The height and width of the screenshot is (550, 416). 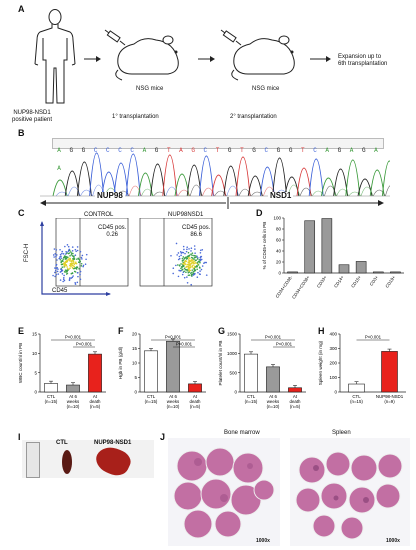 I want to click on mouse-icon, so click(x=263, y=58).